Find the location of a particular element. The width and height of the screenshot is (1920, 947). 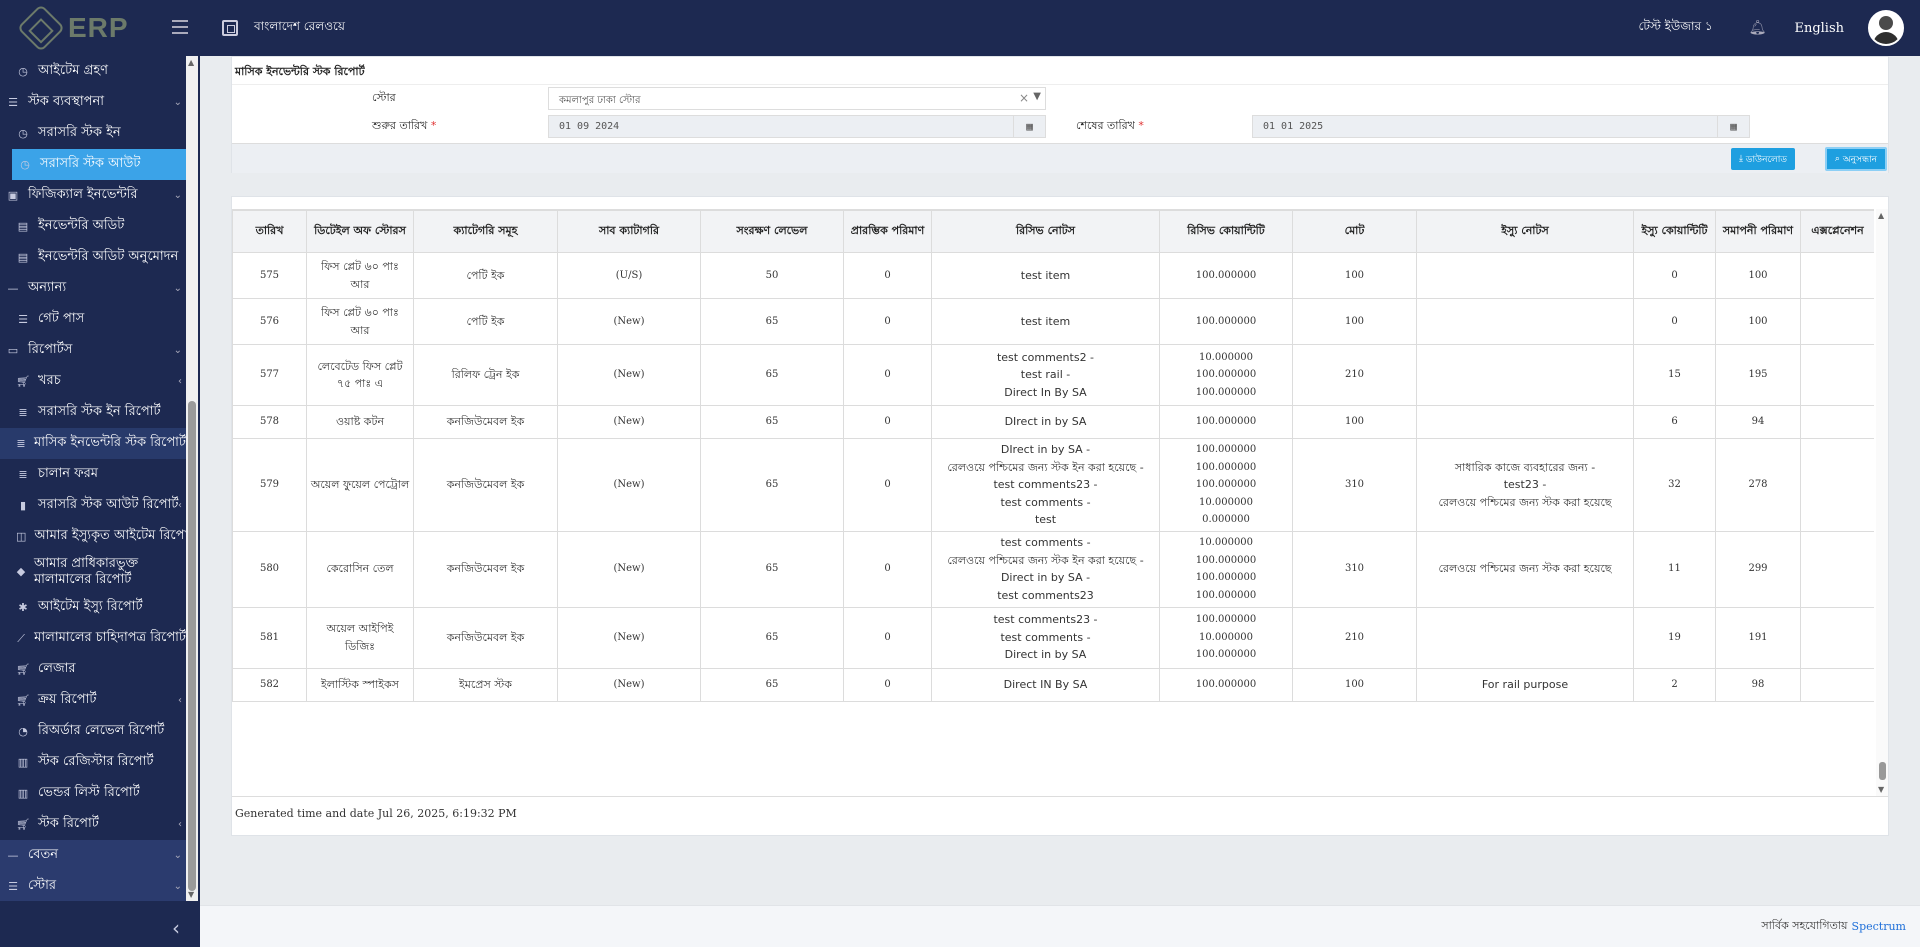

sidebar-item: ☰ স্টক ব্যবস্থাপনা ⌄ is located at coordinates (93, 102).